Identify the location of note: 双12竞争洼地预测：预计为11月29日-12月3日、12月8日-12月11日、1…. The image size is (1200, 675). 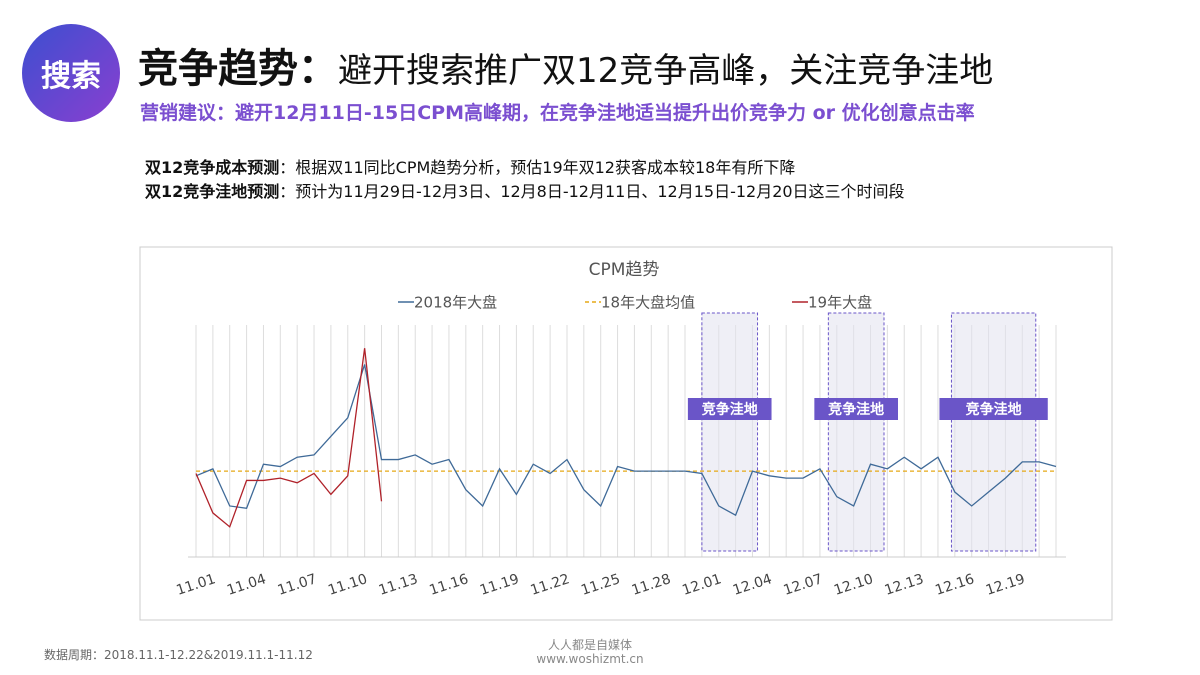
(525, 192).